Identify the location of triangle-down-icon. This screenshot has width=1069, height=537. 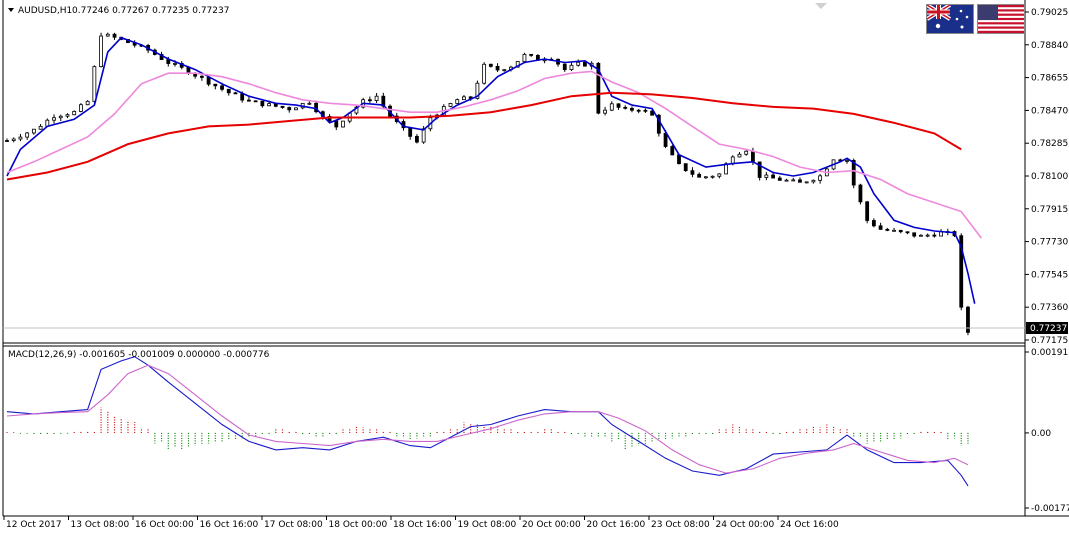
(11, 10).